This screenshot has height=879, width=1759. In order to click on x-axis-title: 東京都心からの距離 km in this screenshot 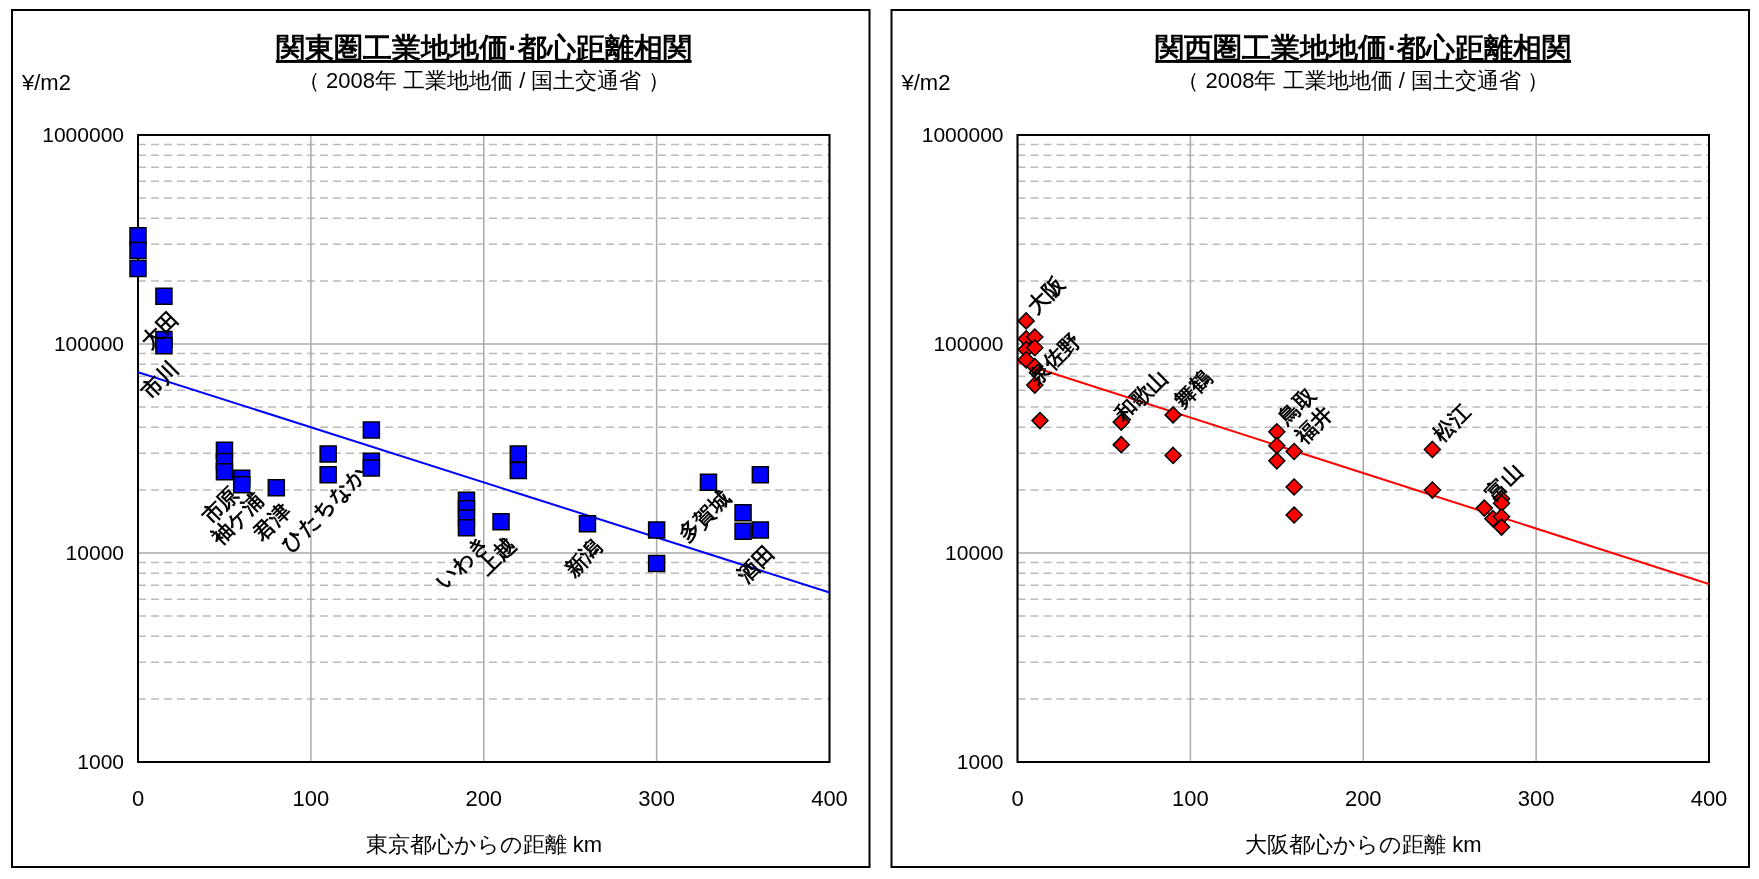, I will do `click(483, 844)`.